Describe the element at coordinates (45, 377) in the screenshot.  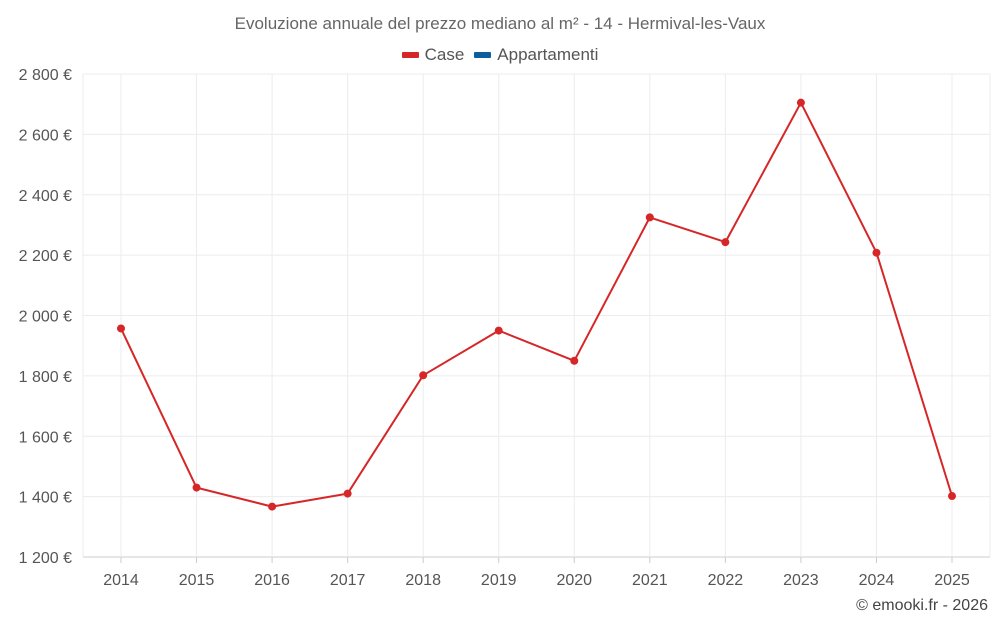
I see `y-tick-label: 1 800 €` at that location.